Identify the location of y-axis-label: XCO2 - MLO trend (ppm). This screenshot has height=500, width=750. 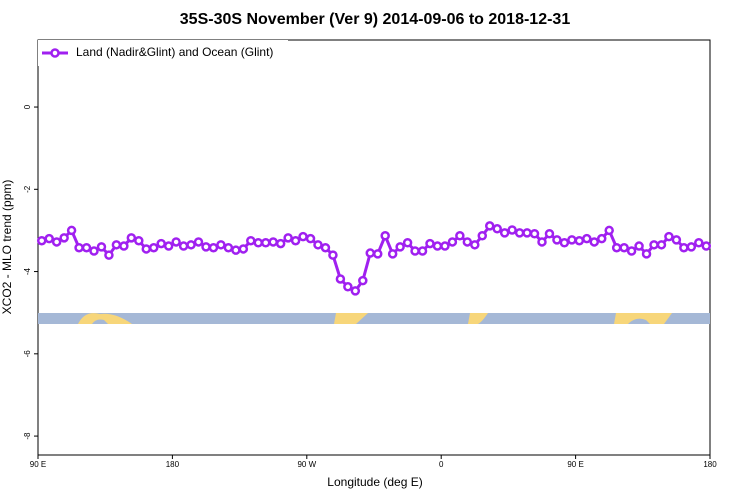
(7, 247).